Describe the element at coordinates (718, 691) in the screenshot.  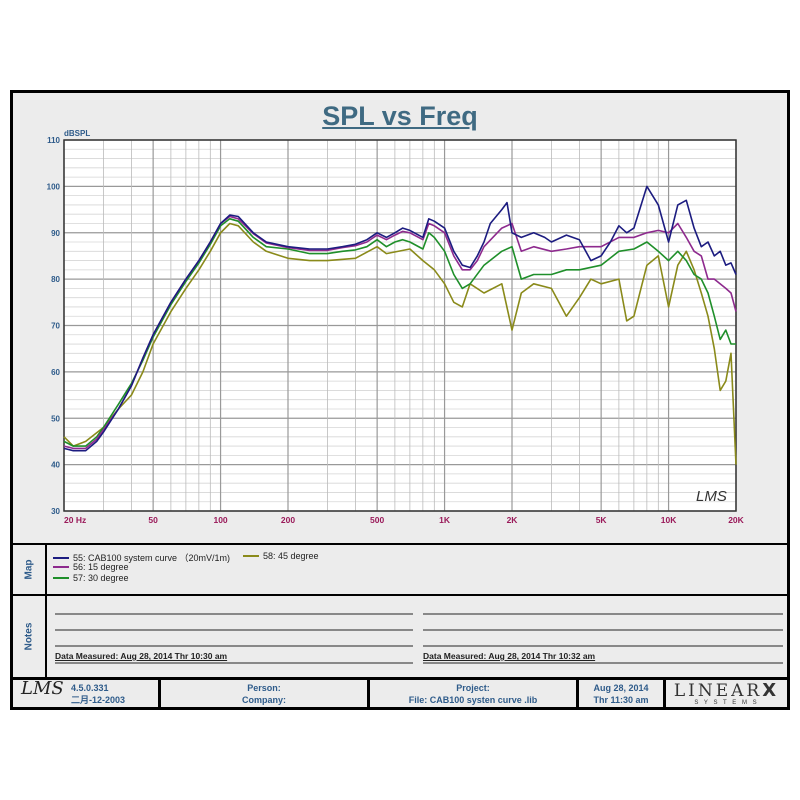
I see `brand-text: LINEAR` at that location.